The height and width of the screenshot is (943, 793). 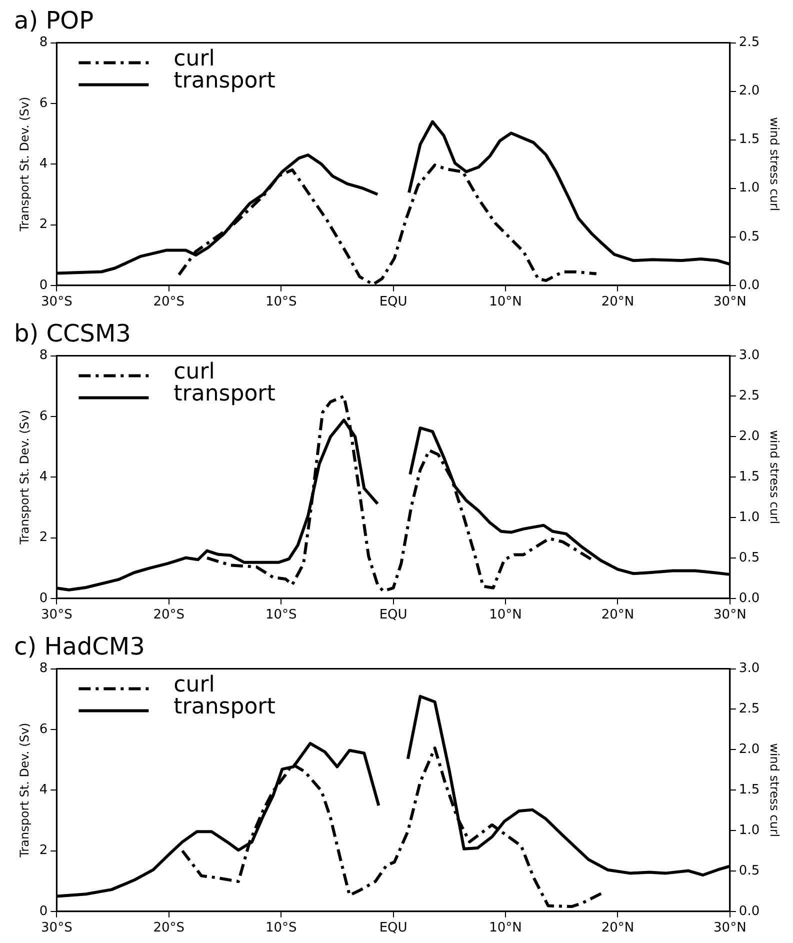 What do you see at coordinates (79, 646) in the screenshot?
I see `chart-title: c) HadCM3` at bounding box center [79, 646].